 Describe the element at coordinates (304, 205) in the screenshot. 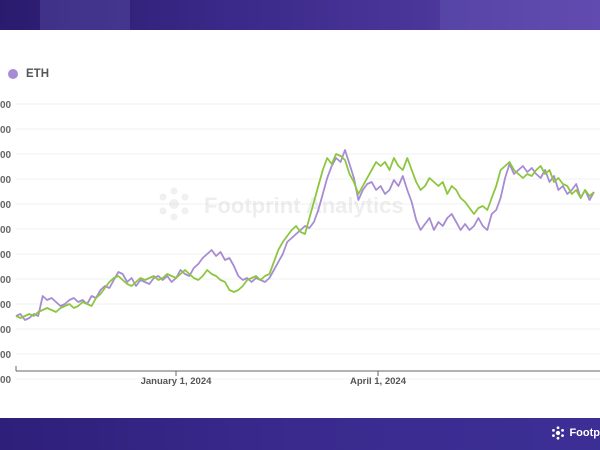

I see `watermark-text: Footprint Analytics` at that location.